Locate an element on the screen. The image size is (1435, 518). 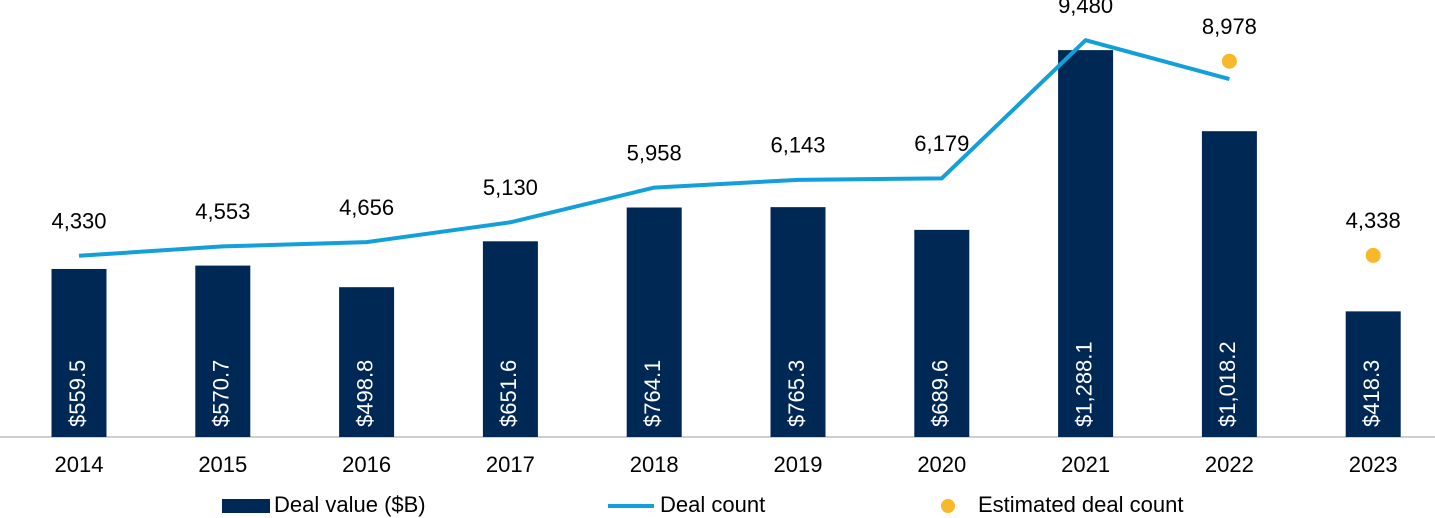
legend-label: Estimated deal count is located at coordinates (1080, 504).